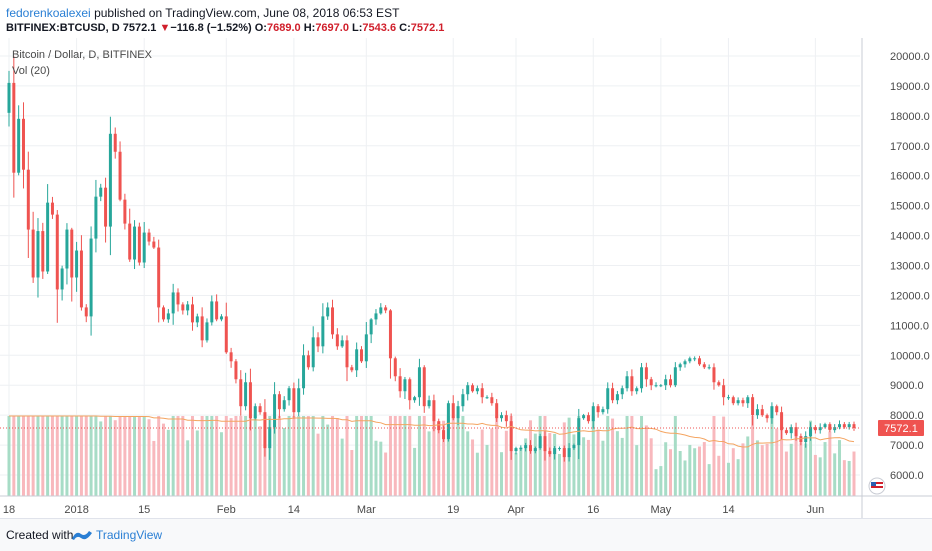 The width and height of the screenshot is (932, 551). Describe the element at coordinates (901, 429) in the screenshot. I see `last-price-tag-label: 7572.1` at that location.